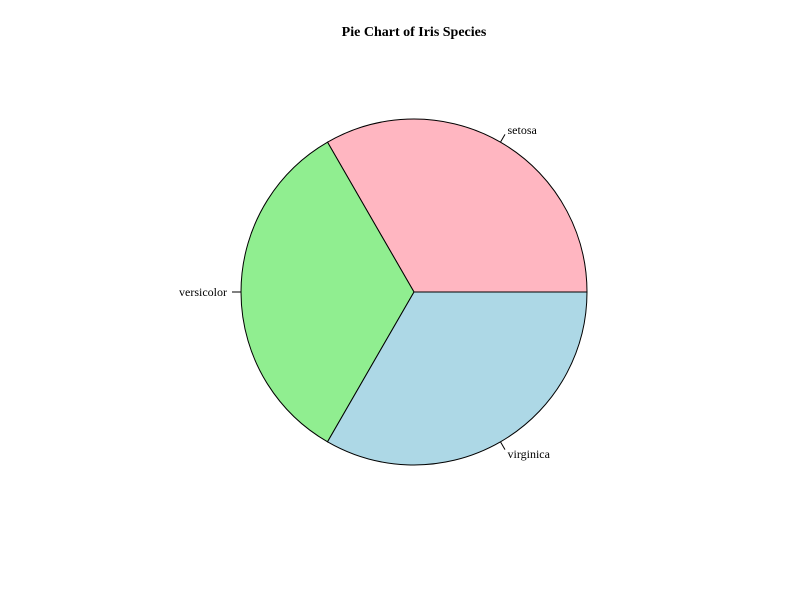 The image size is (800, 600). Describe the element at coordinates (523, 130) in the screenshot. I see `slice-label-setosa: setosa` at that location.